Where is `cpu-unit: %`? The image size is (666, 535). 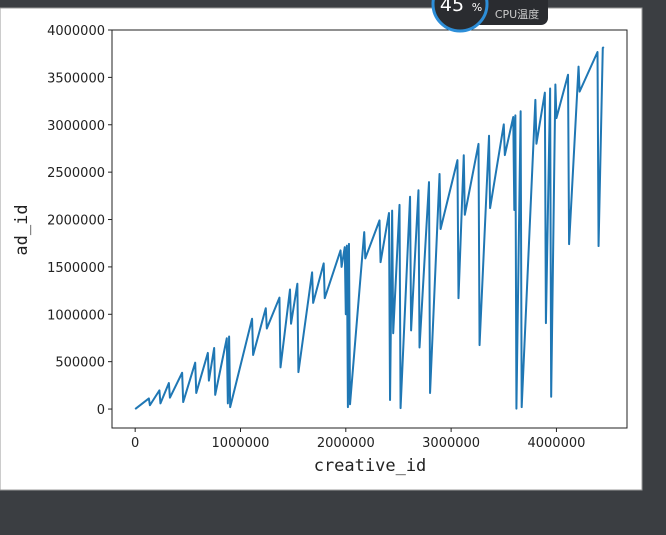 cpu-unit: % is located at coordinates (477, 7).